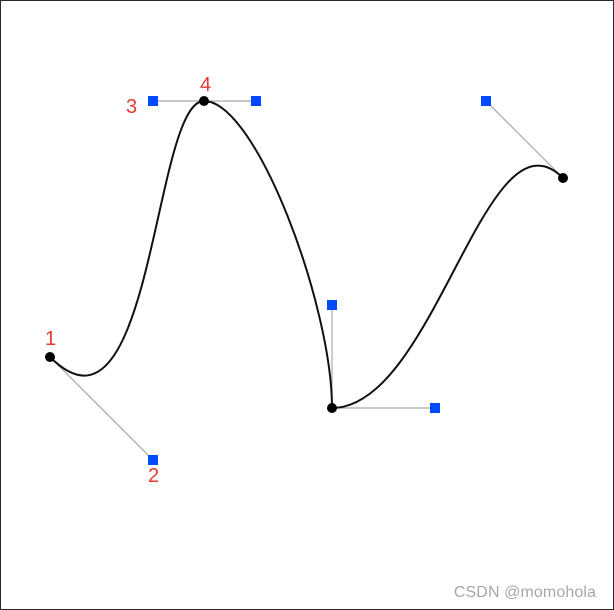  I want to click on watermark-text: CSDN @momohola, so click(524, 592).